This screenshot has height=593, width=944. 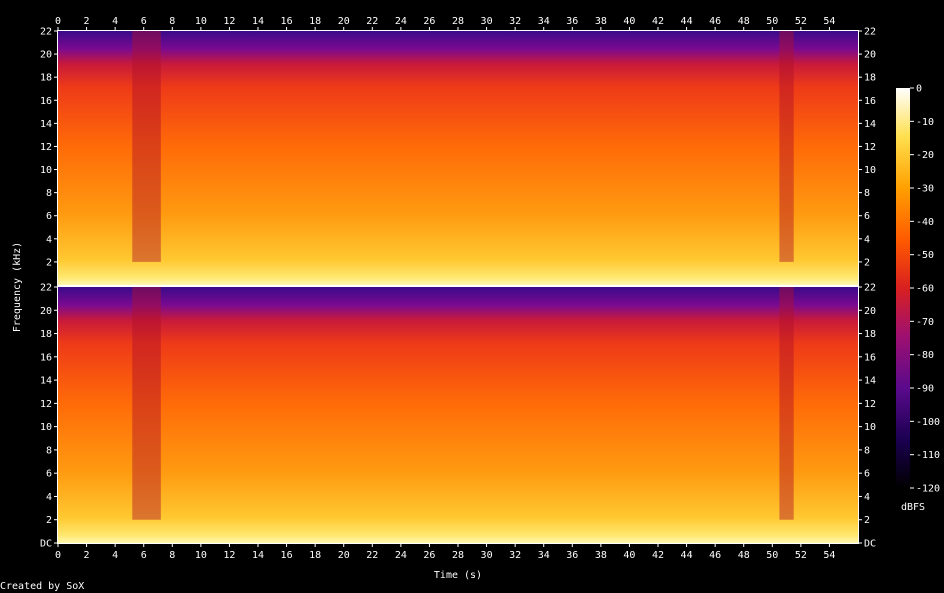 What do you see at coordinates (629, 21) in the screenshot?
I see `x-tick-label-top: 40` at bounding box center [629, 21].